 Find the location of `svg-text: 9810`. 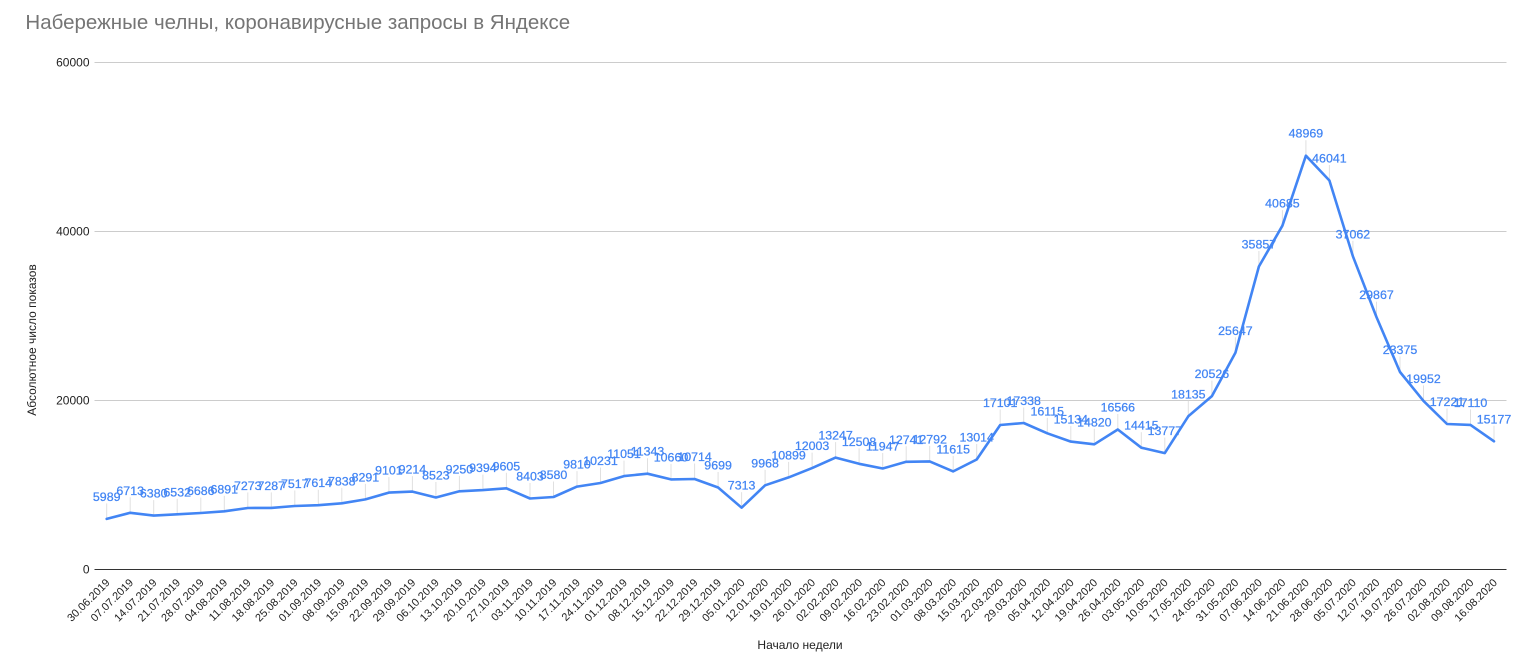

svg-text: 9810 is located at coordinates (577, 465).